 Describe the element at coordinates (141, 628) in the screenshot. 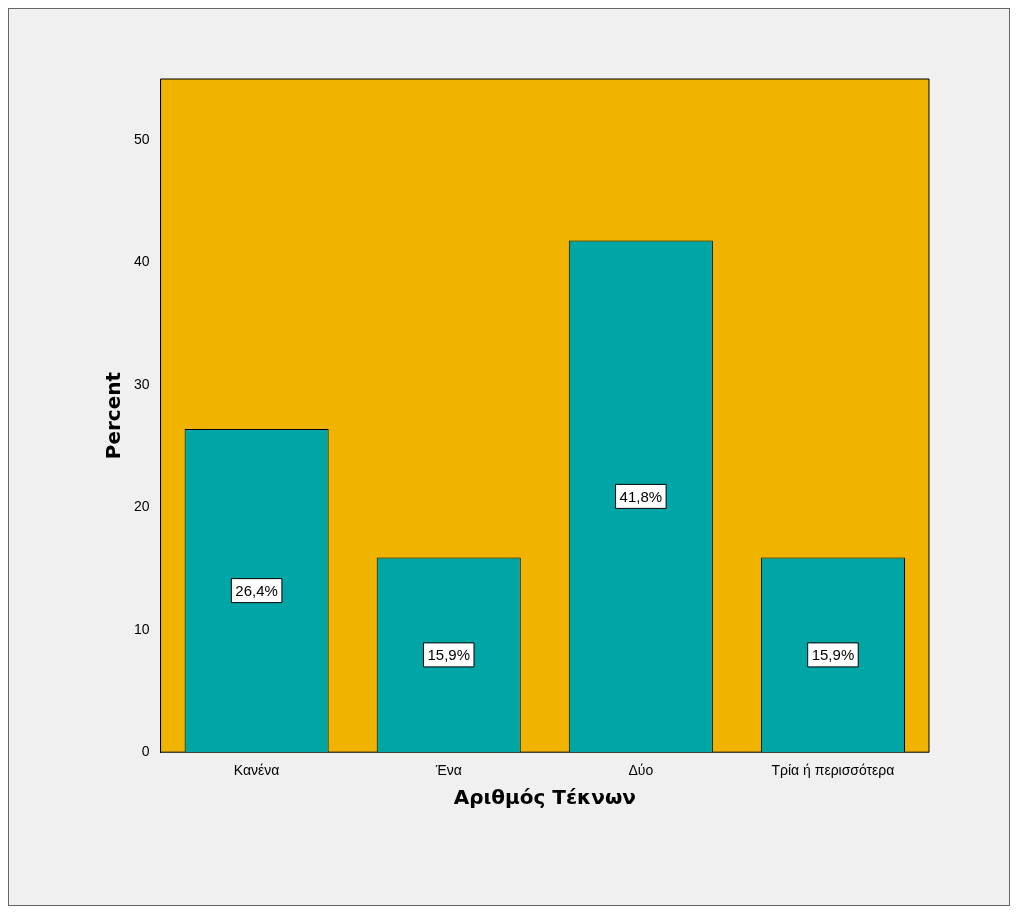

I see `y-tick-label: 10` at that location.